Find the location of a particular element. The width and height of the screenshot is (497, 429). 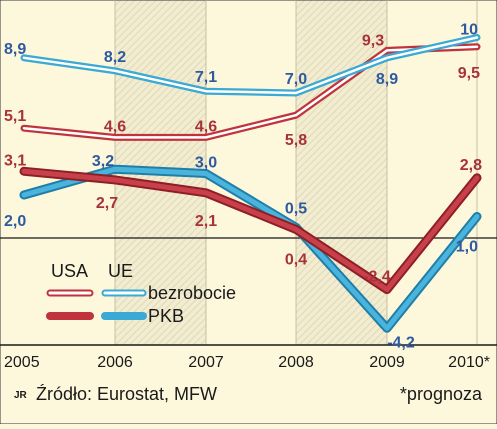

forecast-note: *prognoza is located at coordinates (441, 394).